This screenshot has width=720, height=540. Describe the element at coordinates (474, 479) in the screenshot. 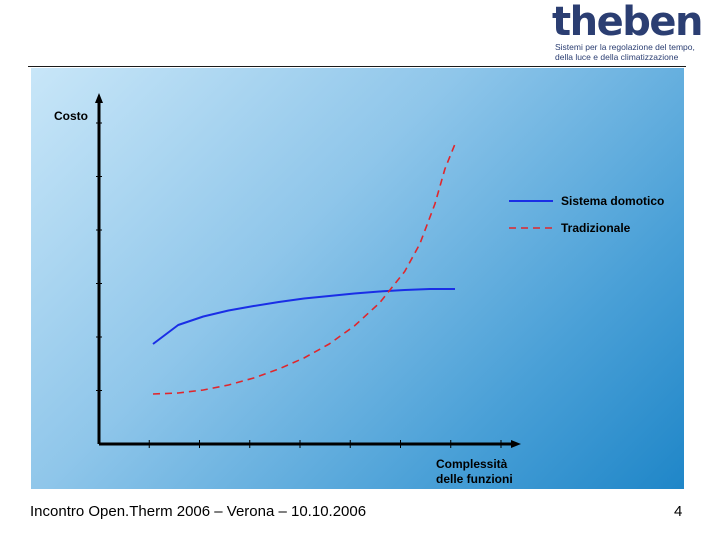

I see `x-axis-label-line2: delle funzioni` at that location.